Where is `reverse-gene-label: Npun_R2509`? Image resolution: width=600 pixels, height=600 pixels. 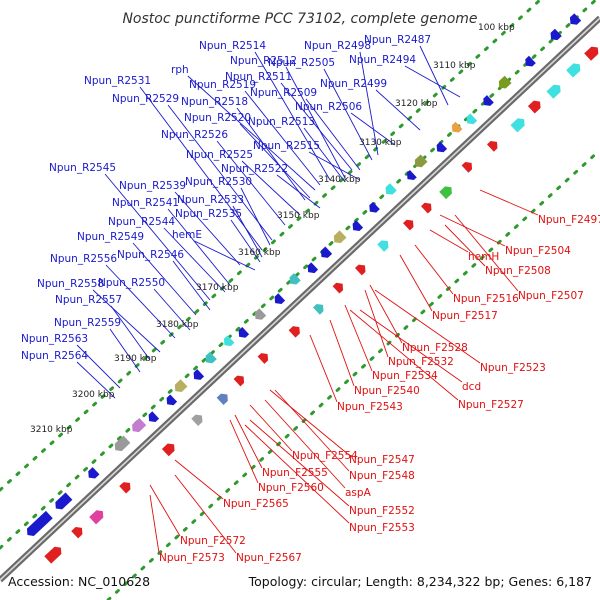
reverse-gene-label: Npun_R2509 is located at coordinates (283, 93).